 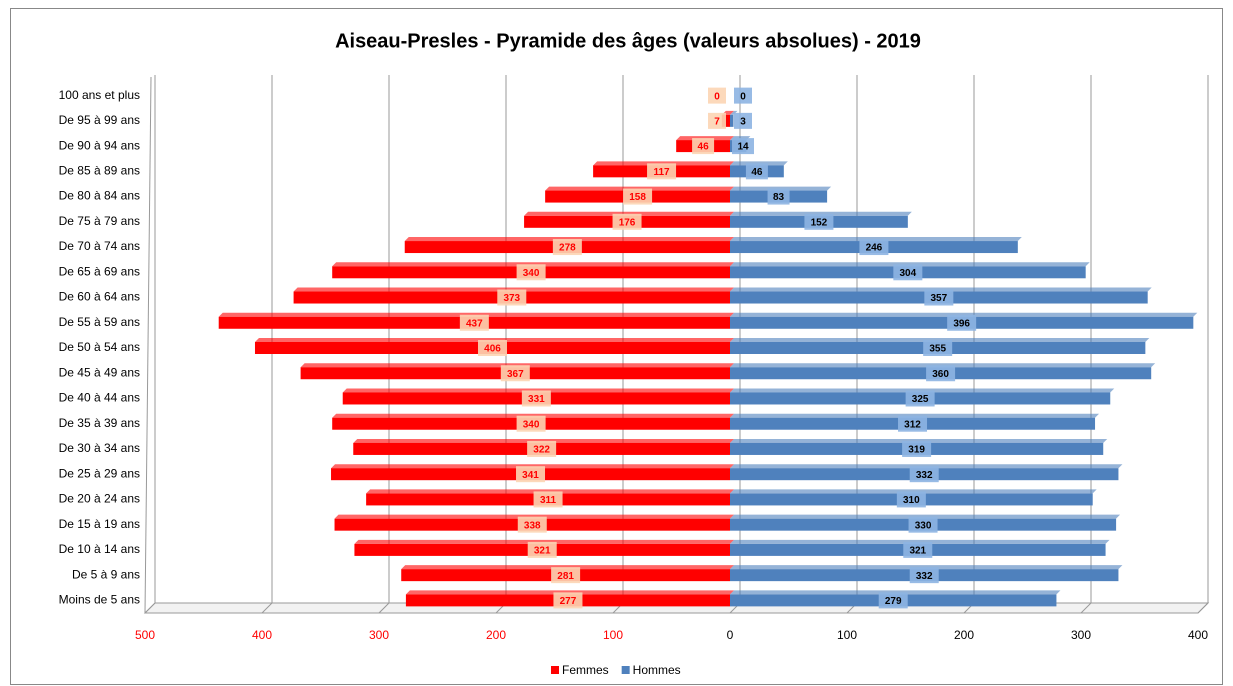 I want to click on value-label: 357, so click(x=939, y=298).